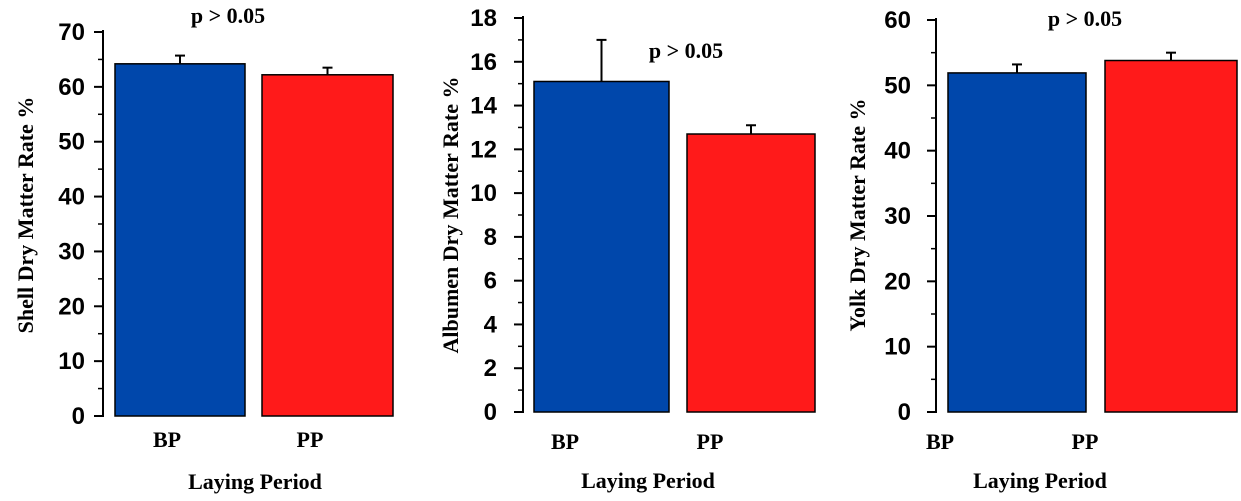 The image size is (1241, 501). Describe the element at coordinates (490, 237) in the screenshot. I see `y-tick-label: 8` at that location.